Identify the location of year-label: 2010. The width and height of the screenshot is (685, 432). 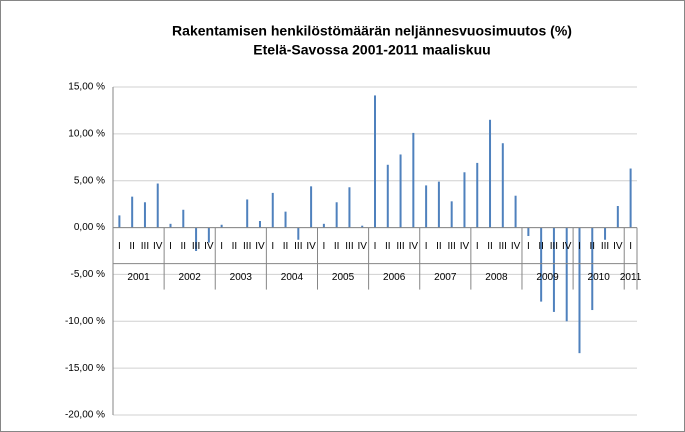
(599, 277).